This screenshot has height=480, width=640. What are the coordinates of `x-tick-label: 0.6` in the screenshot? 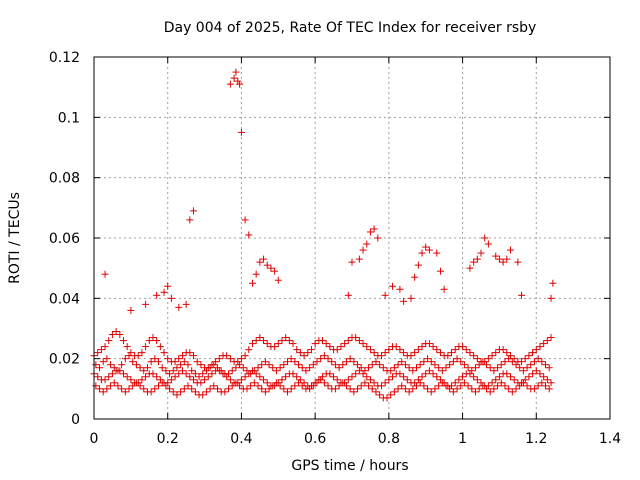 It's located at (315, 439).